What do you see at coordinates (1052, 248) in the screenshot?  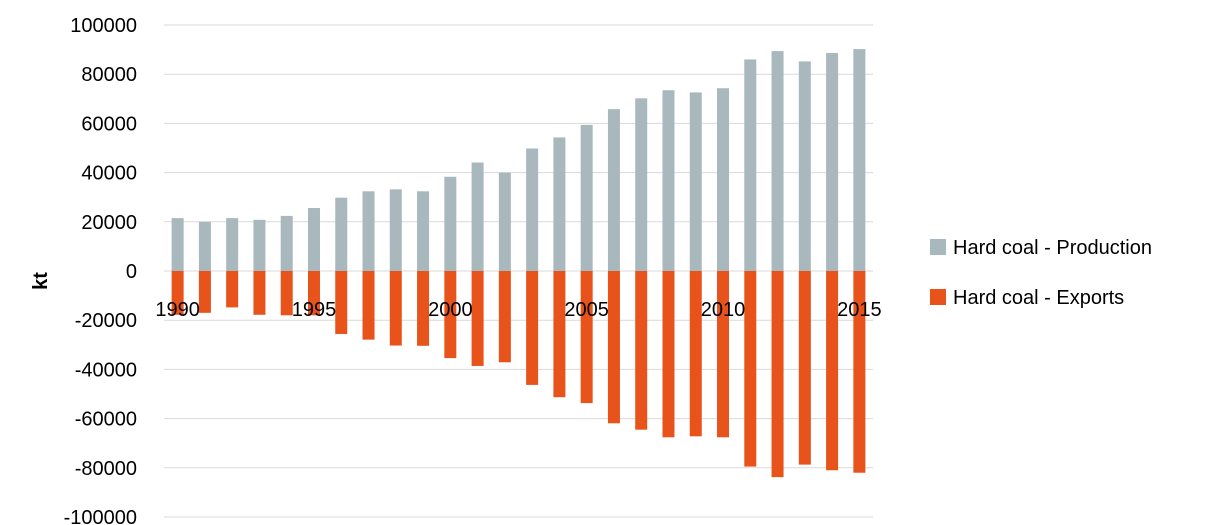 I see `legend-label: Hard coal - Production` at bounding box center [1052, 248].